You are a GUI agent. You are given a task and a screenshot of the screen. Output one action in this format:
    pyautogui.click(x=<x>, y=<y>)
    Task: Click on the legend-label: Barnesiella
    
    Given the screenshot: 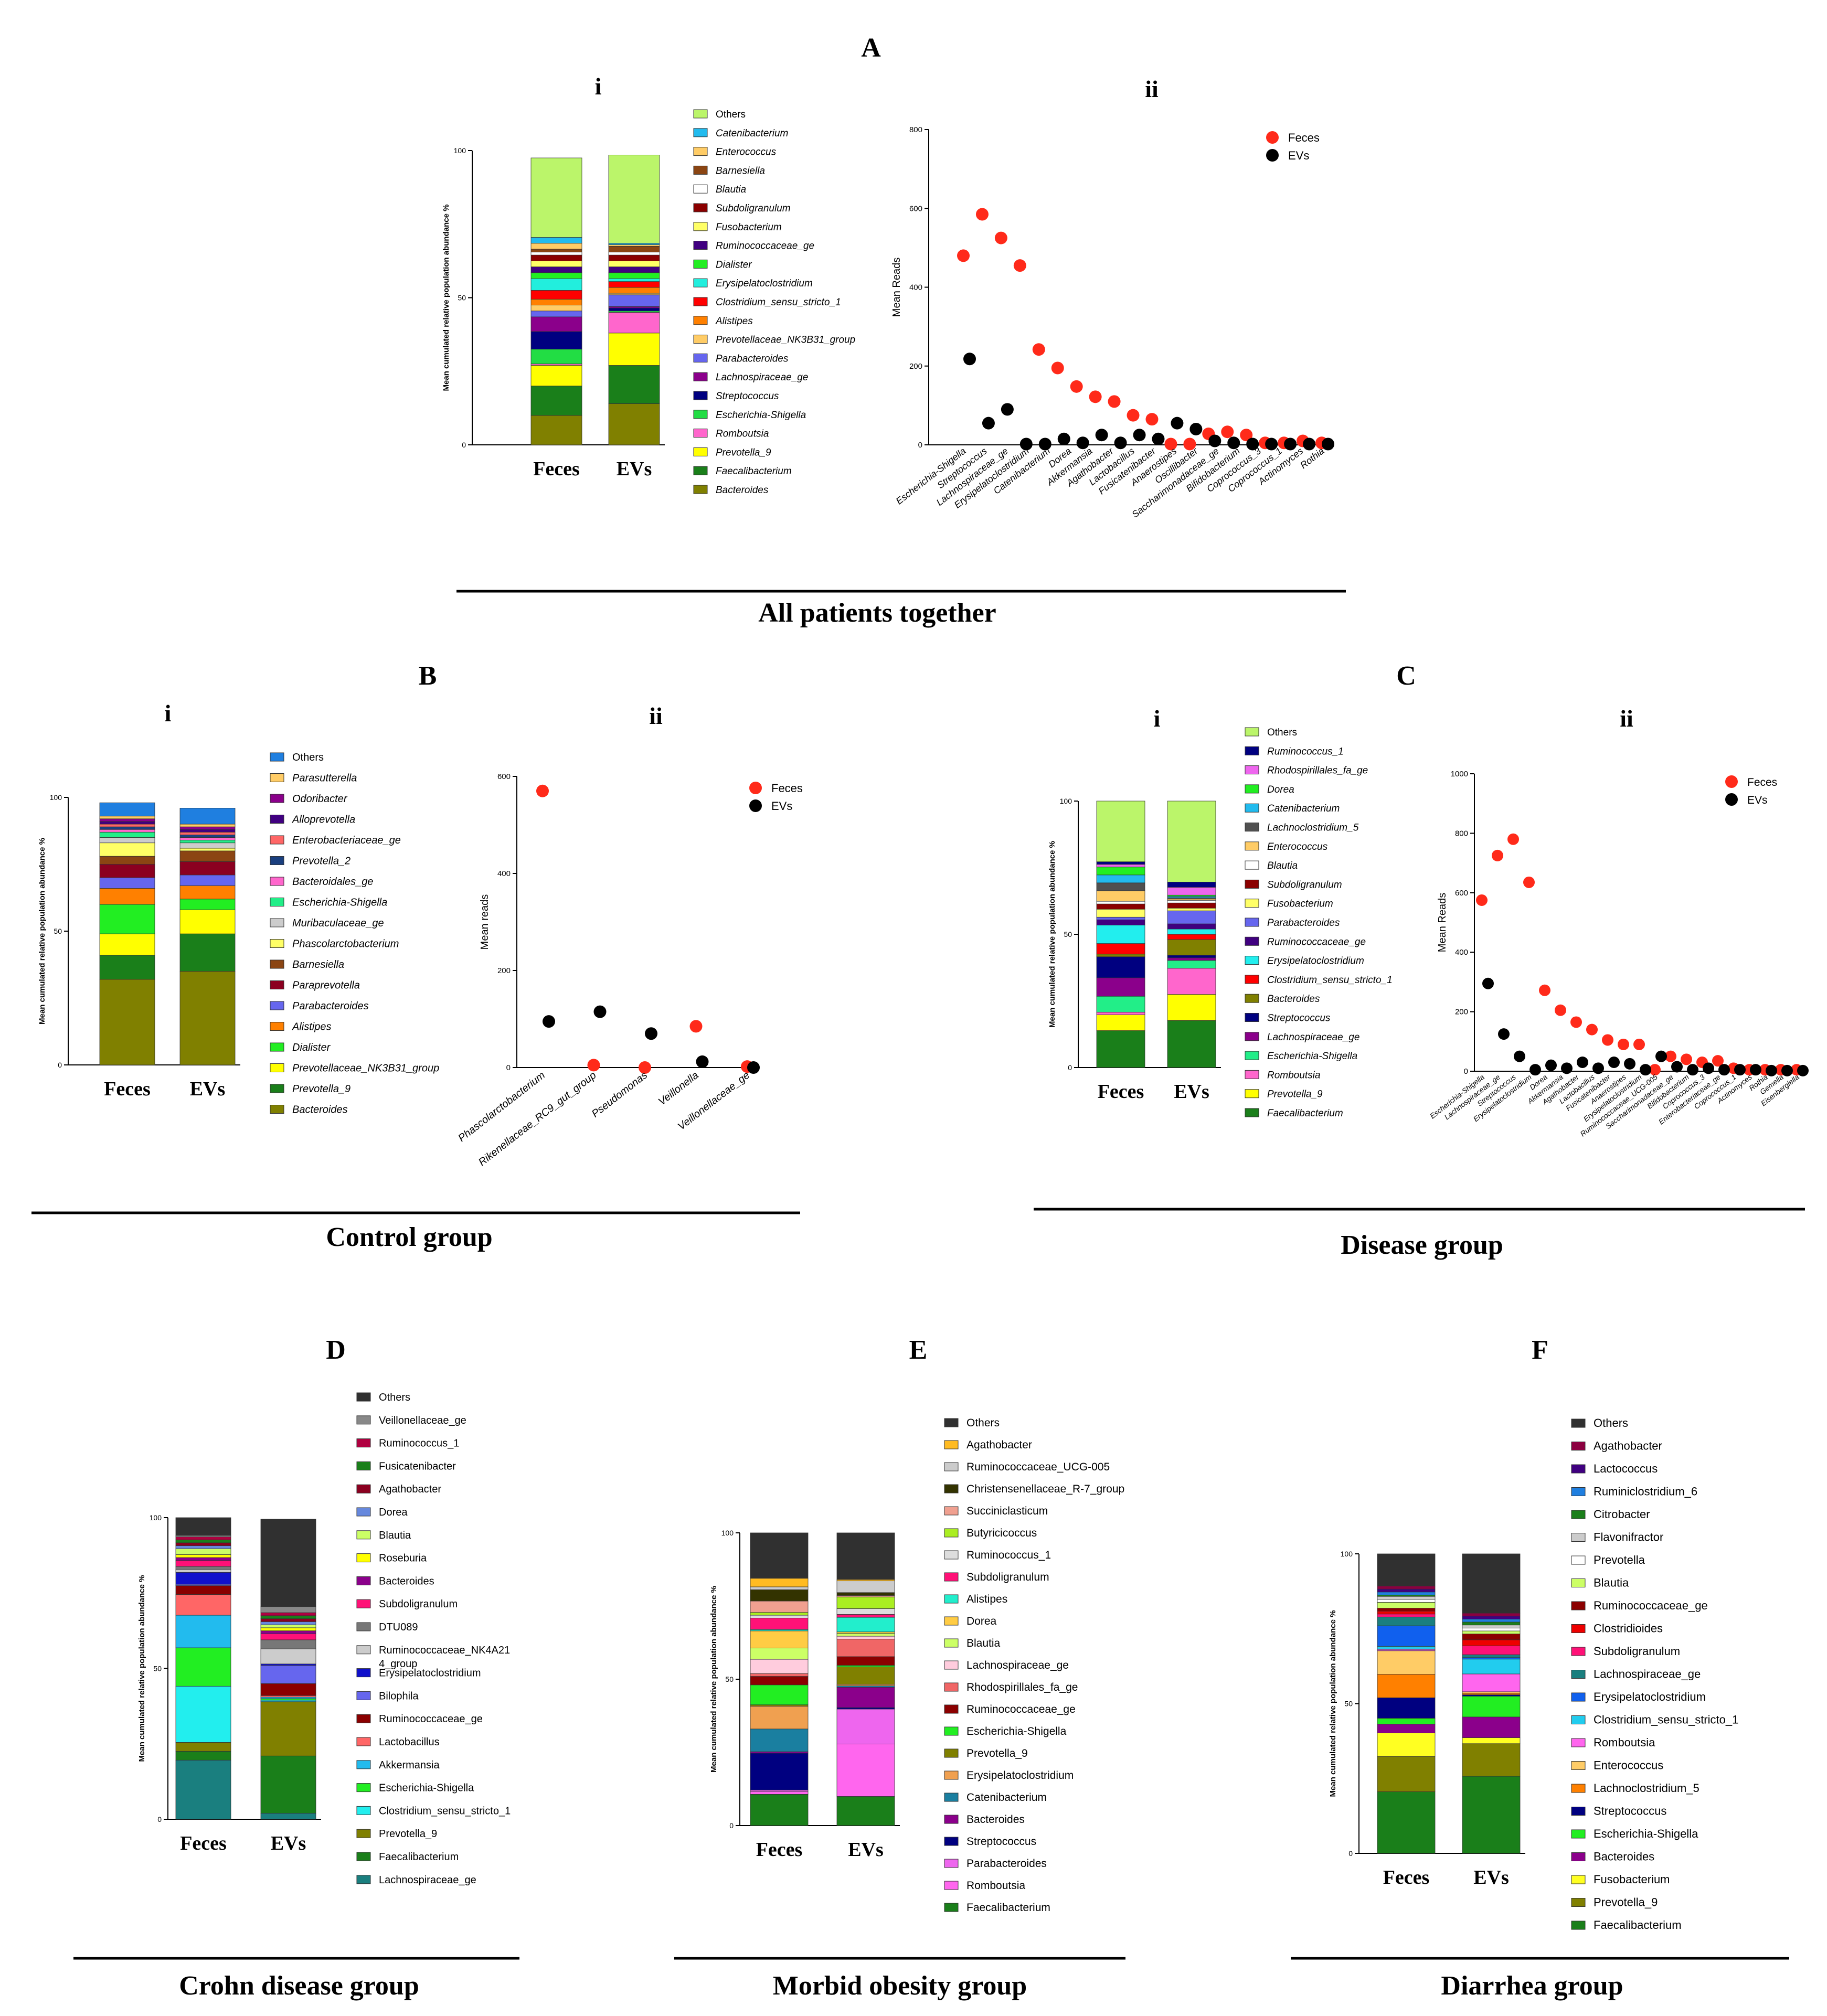 What is the action you would take?
    pyautogui.click(x=318, y=964)
    